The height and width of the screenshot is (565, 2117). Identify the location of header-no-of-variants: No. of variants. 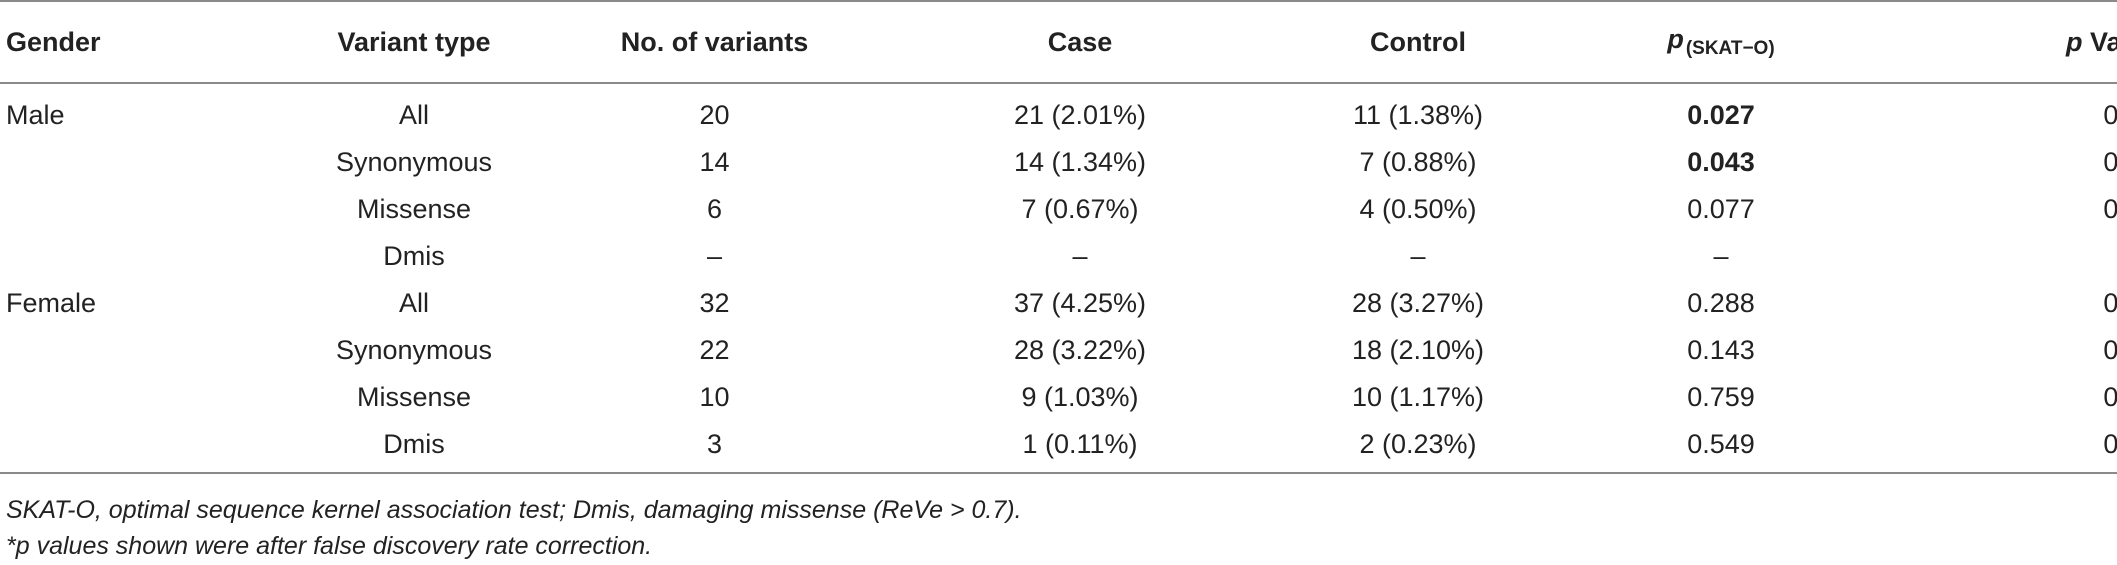
(714, 42).